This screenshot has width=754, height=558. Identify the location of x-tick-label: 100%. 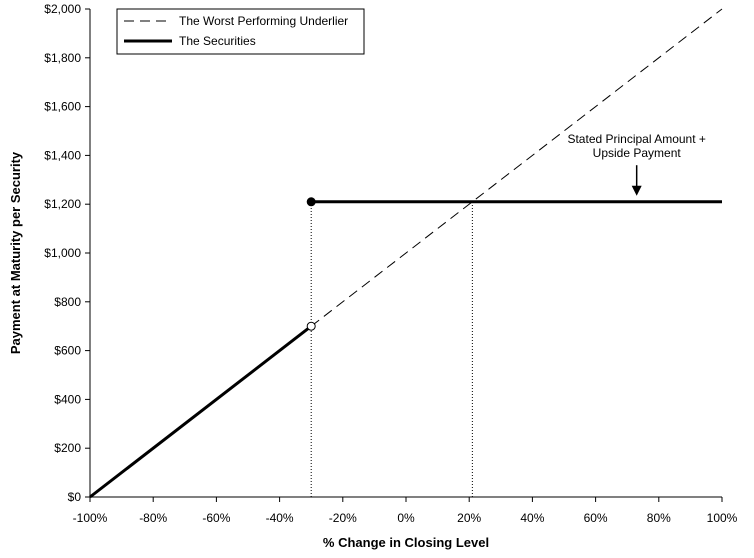
(722, 518).